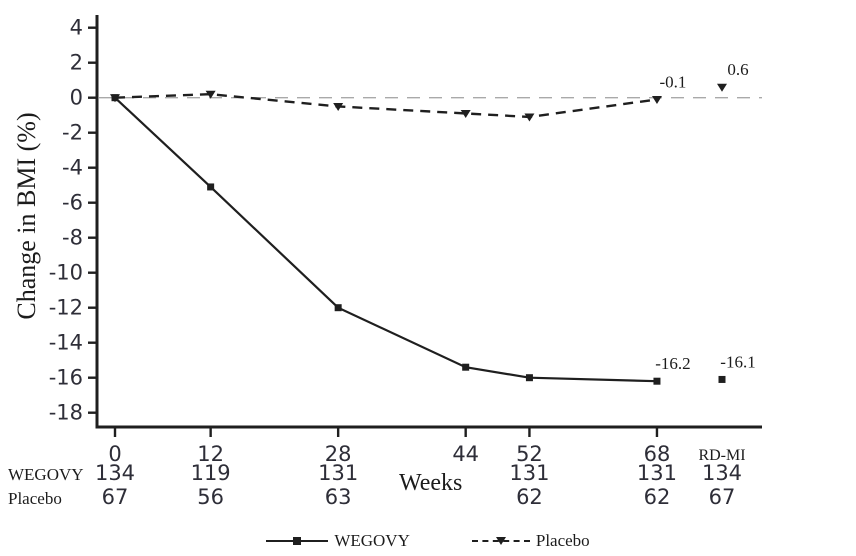 This screenshot has height=556, width=856. I want to click on count-value: 56, so click(210, 497).